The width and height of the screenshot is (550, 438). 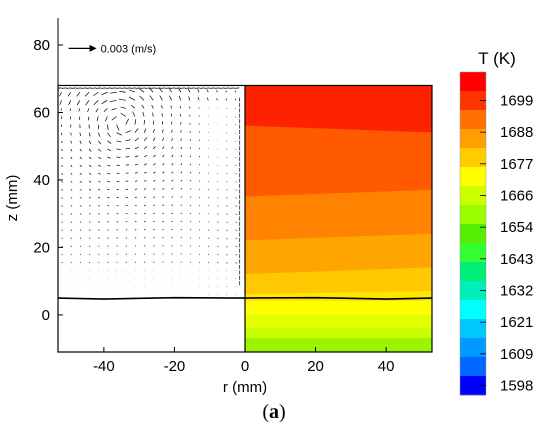 What do you see at coordinates (245, 366) in the screenshot?
I see `x-tick-label: 0` at bounding box center [245, 366].